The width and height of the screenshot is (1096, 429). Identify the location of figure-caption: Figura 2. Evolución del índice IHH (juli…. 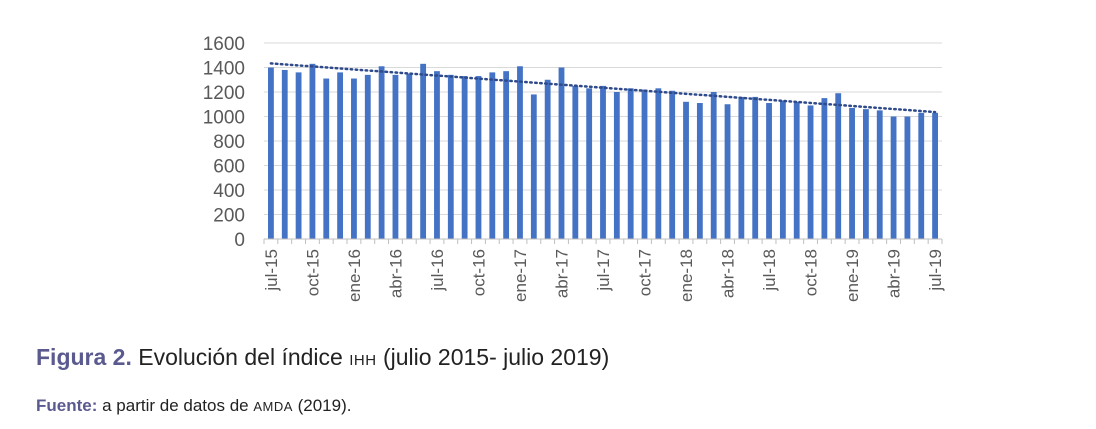
(322, 357).